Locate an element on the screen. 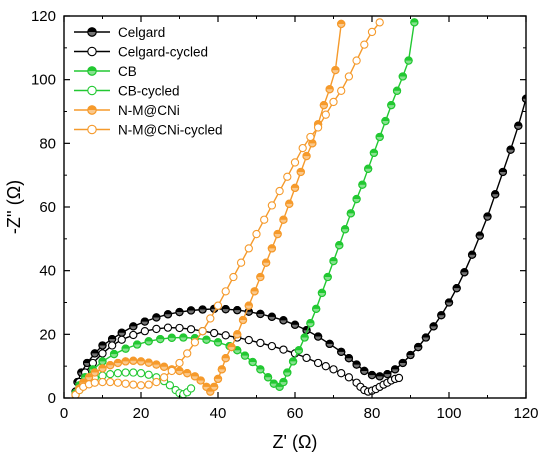  legend-label: CB is located at coordinates (127, 71).